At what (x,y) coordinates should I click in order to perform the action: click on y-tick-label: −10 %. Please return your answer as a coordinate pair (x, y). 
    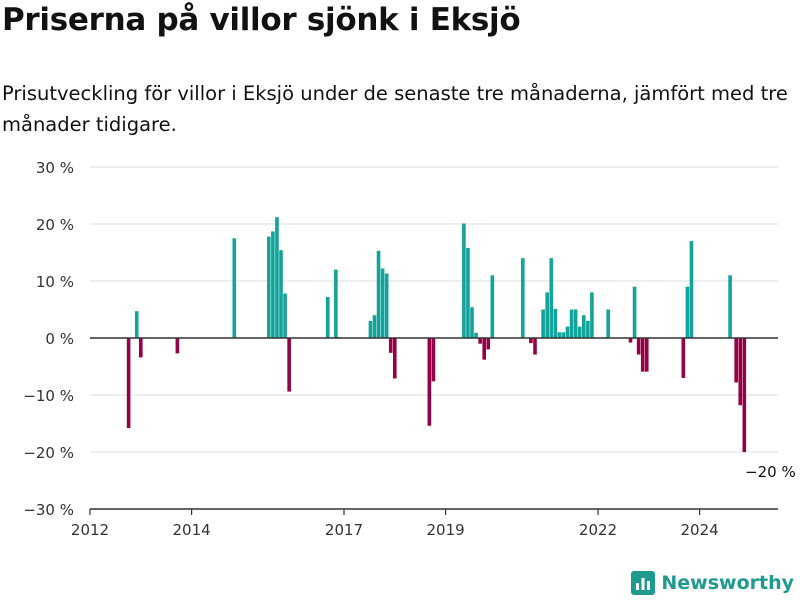
    Looking at the image, I should click on (48, 396).